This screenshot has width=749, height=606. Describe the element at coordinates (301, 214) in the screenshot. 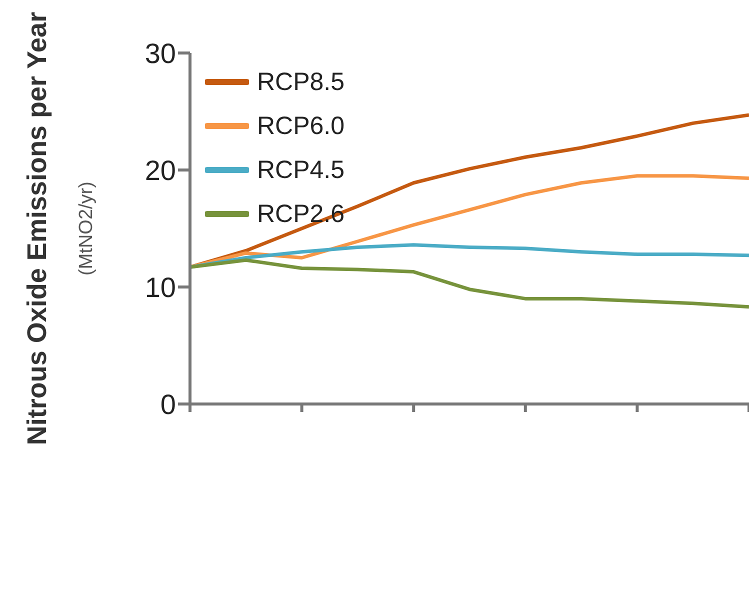

I see `legend-label: RCP2.6` at that location.